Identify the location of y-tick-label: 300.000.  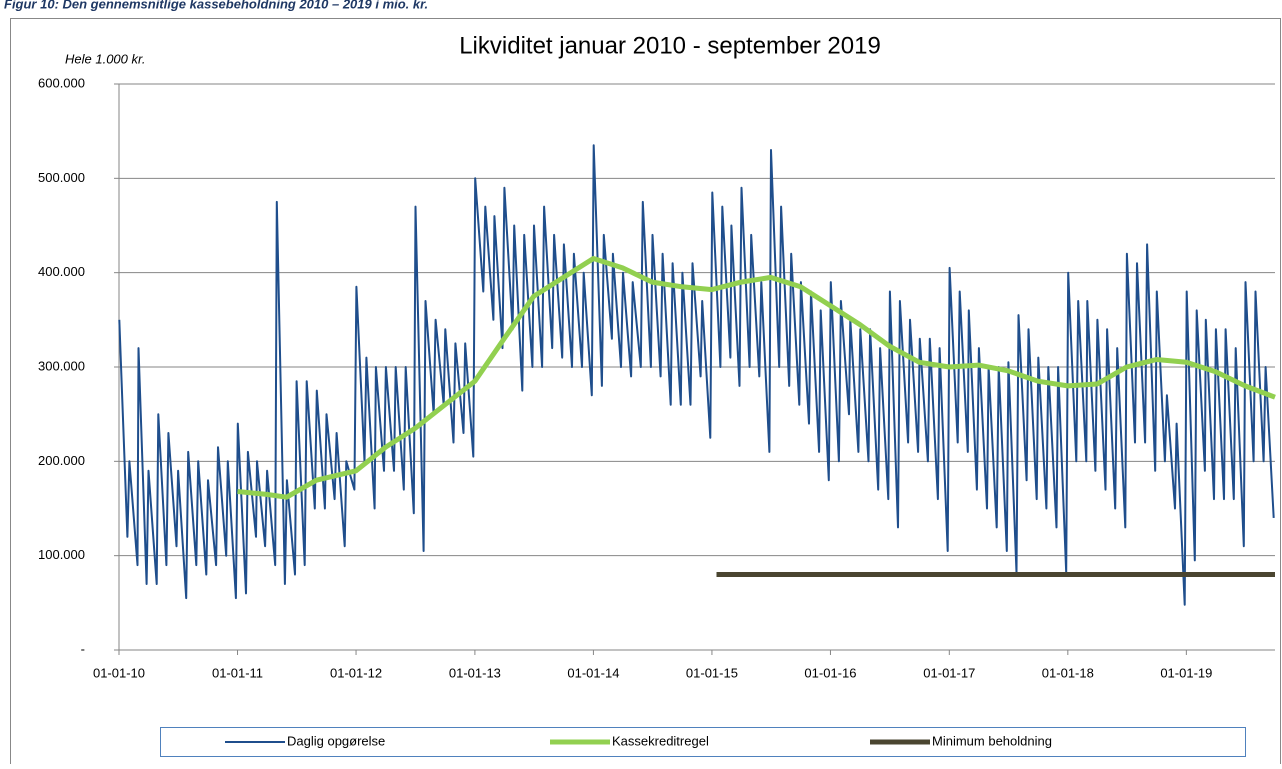
(61, 365).